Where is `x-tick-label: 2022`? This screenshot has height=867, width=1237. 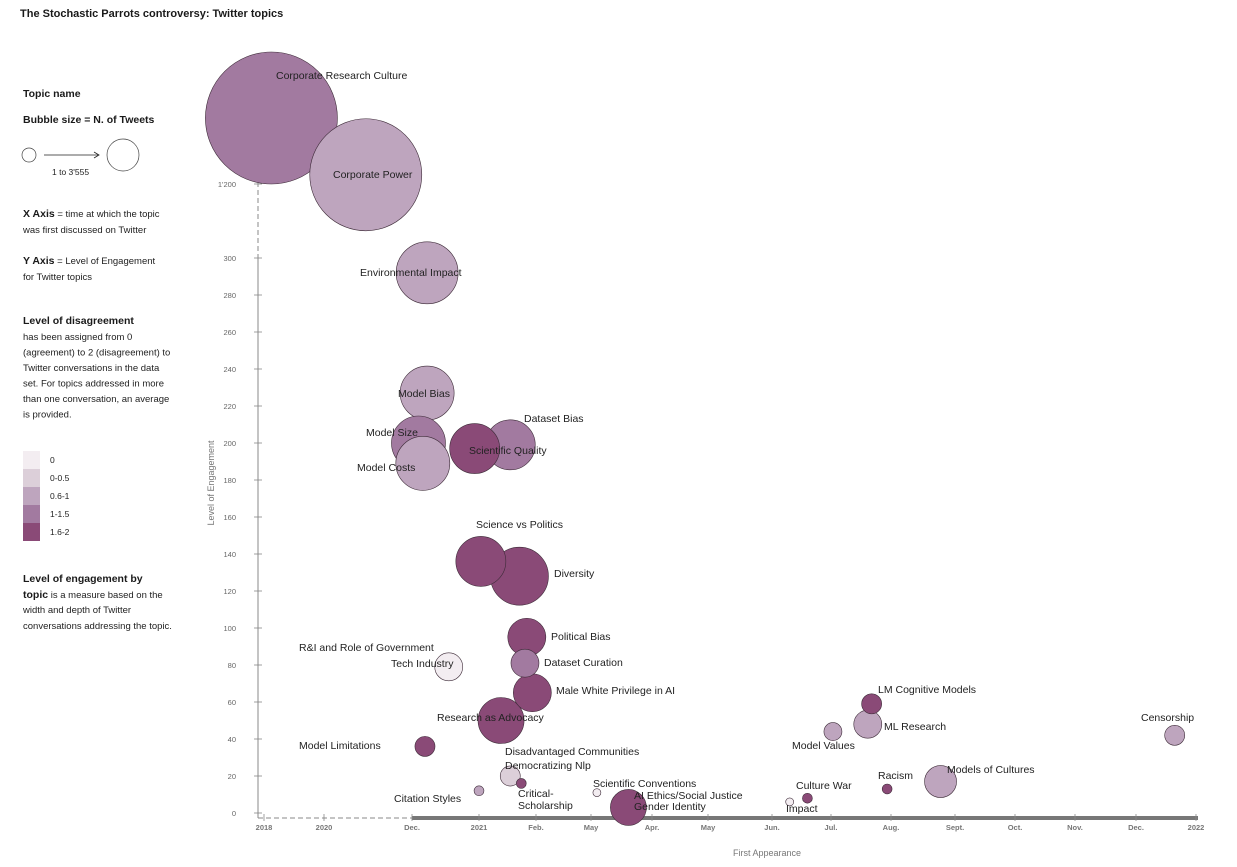
x-tick-label: 2022 is located at coordinates (1196, 827).